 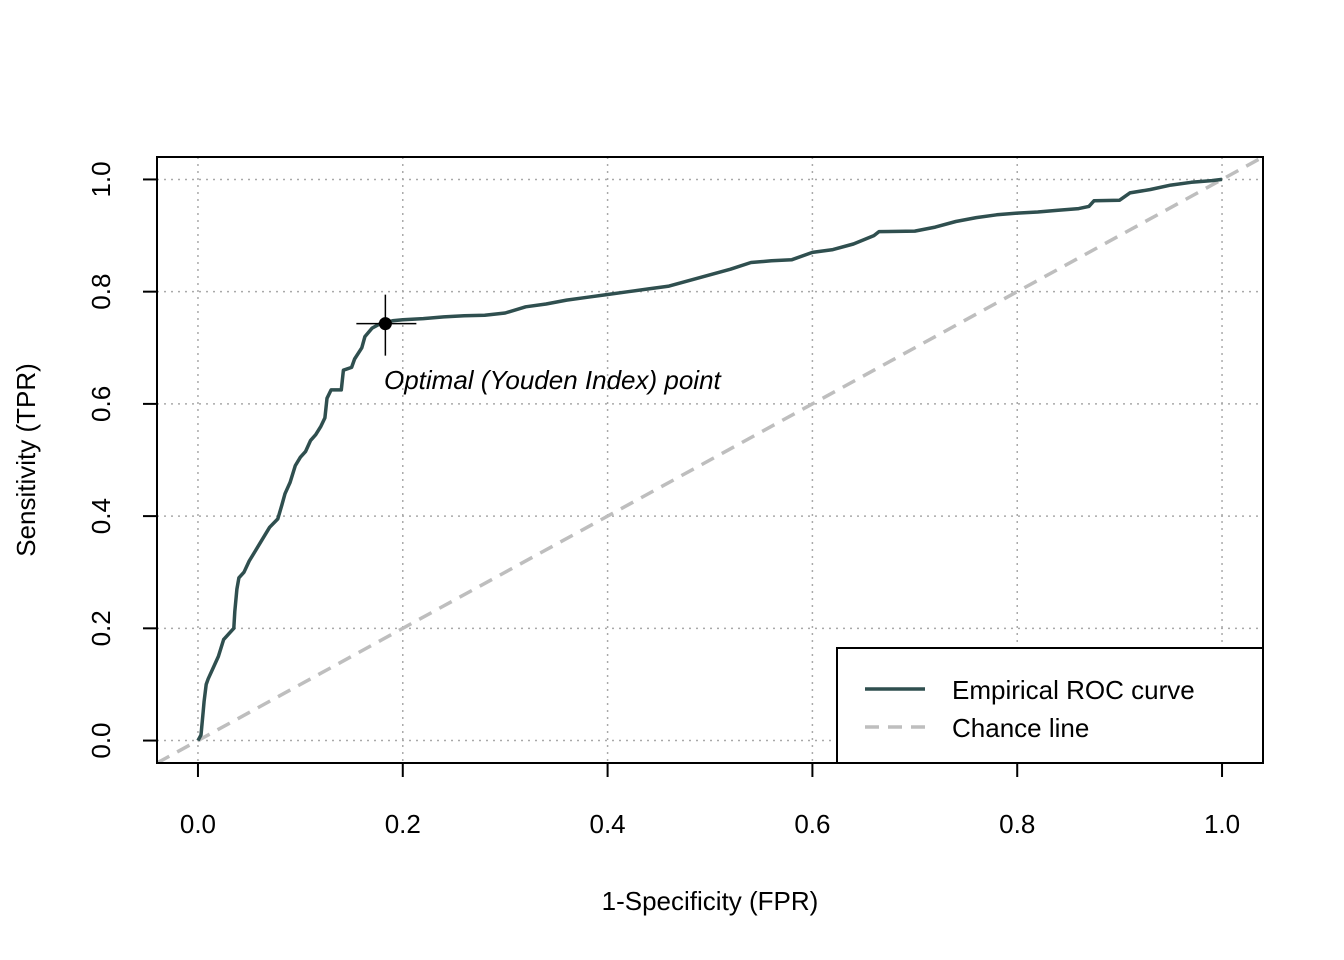 I want to click on y-tick-label-1: 0.2, so click(x=101, y=628).